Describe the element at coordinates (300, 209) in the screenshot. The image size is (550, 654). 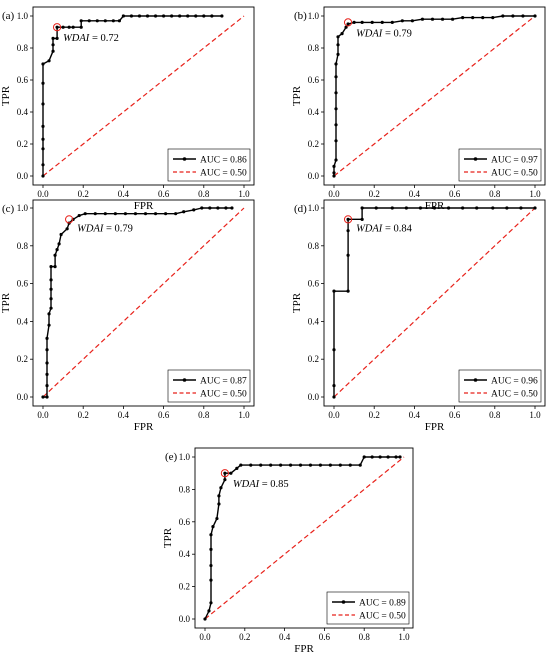
I see `panel-letter: (d)` at that location.